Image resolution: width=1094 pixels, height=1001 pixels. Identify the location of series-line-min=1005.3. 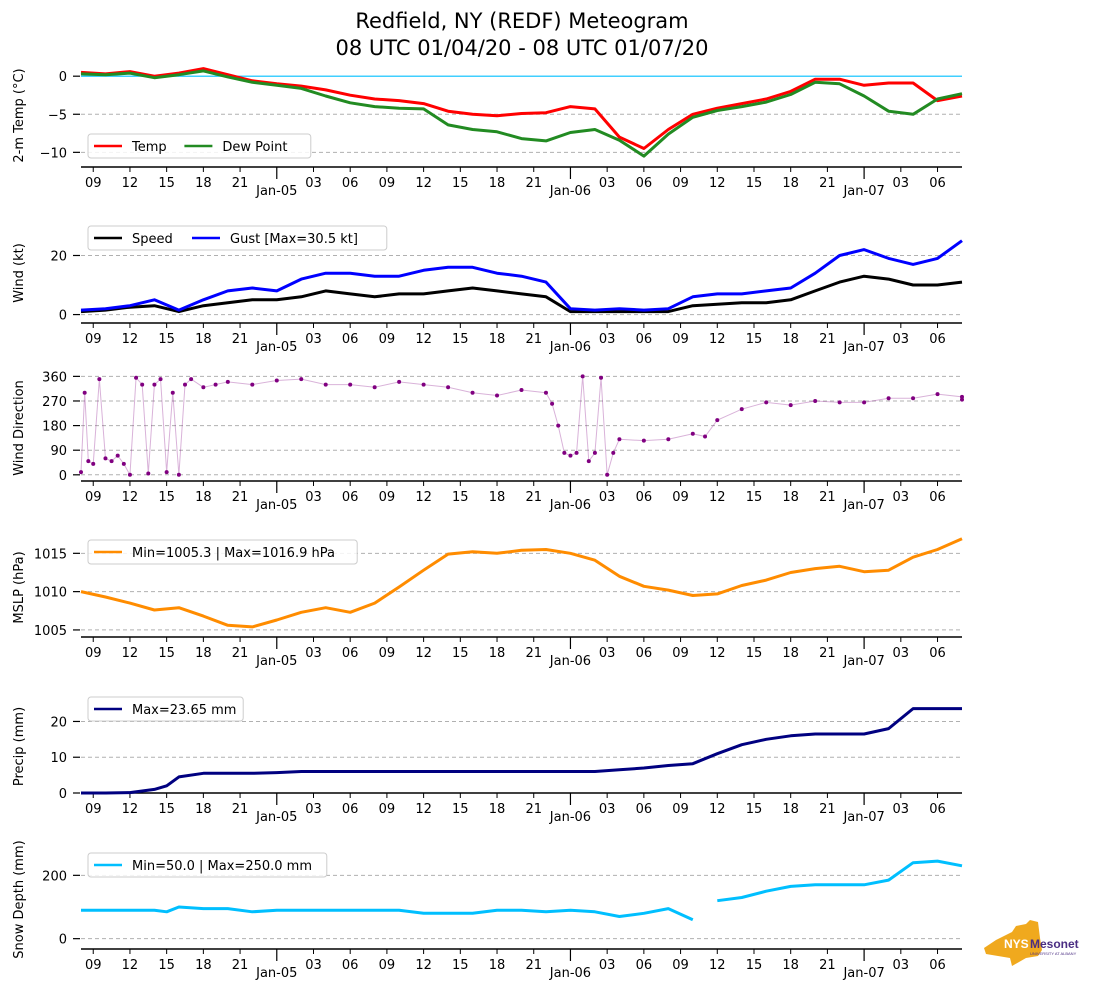
(521, 583).